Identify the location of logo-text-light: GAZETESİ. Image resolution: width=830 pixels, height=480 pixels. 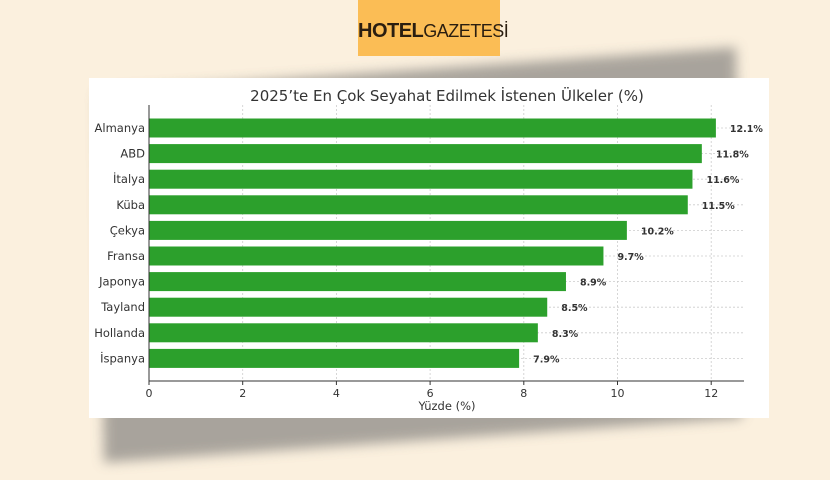
(466, 31).